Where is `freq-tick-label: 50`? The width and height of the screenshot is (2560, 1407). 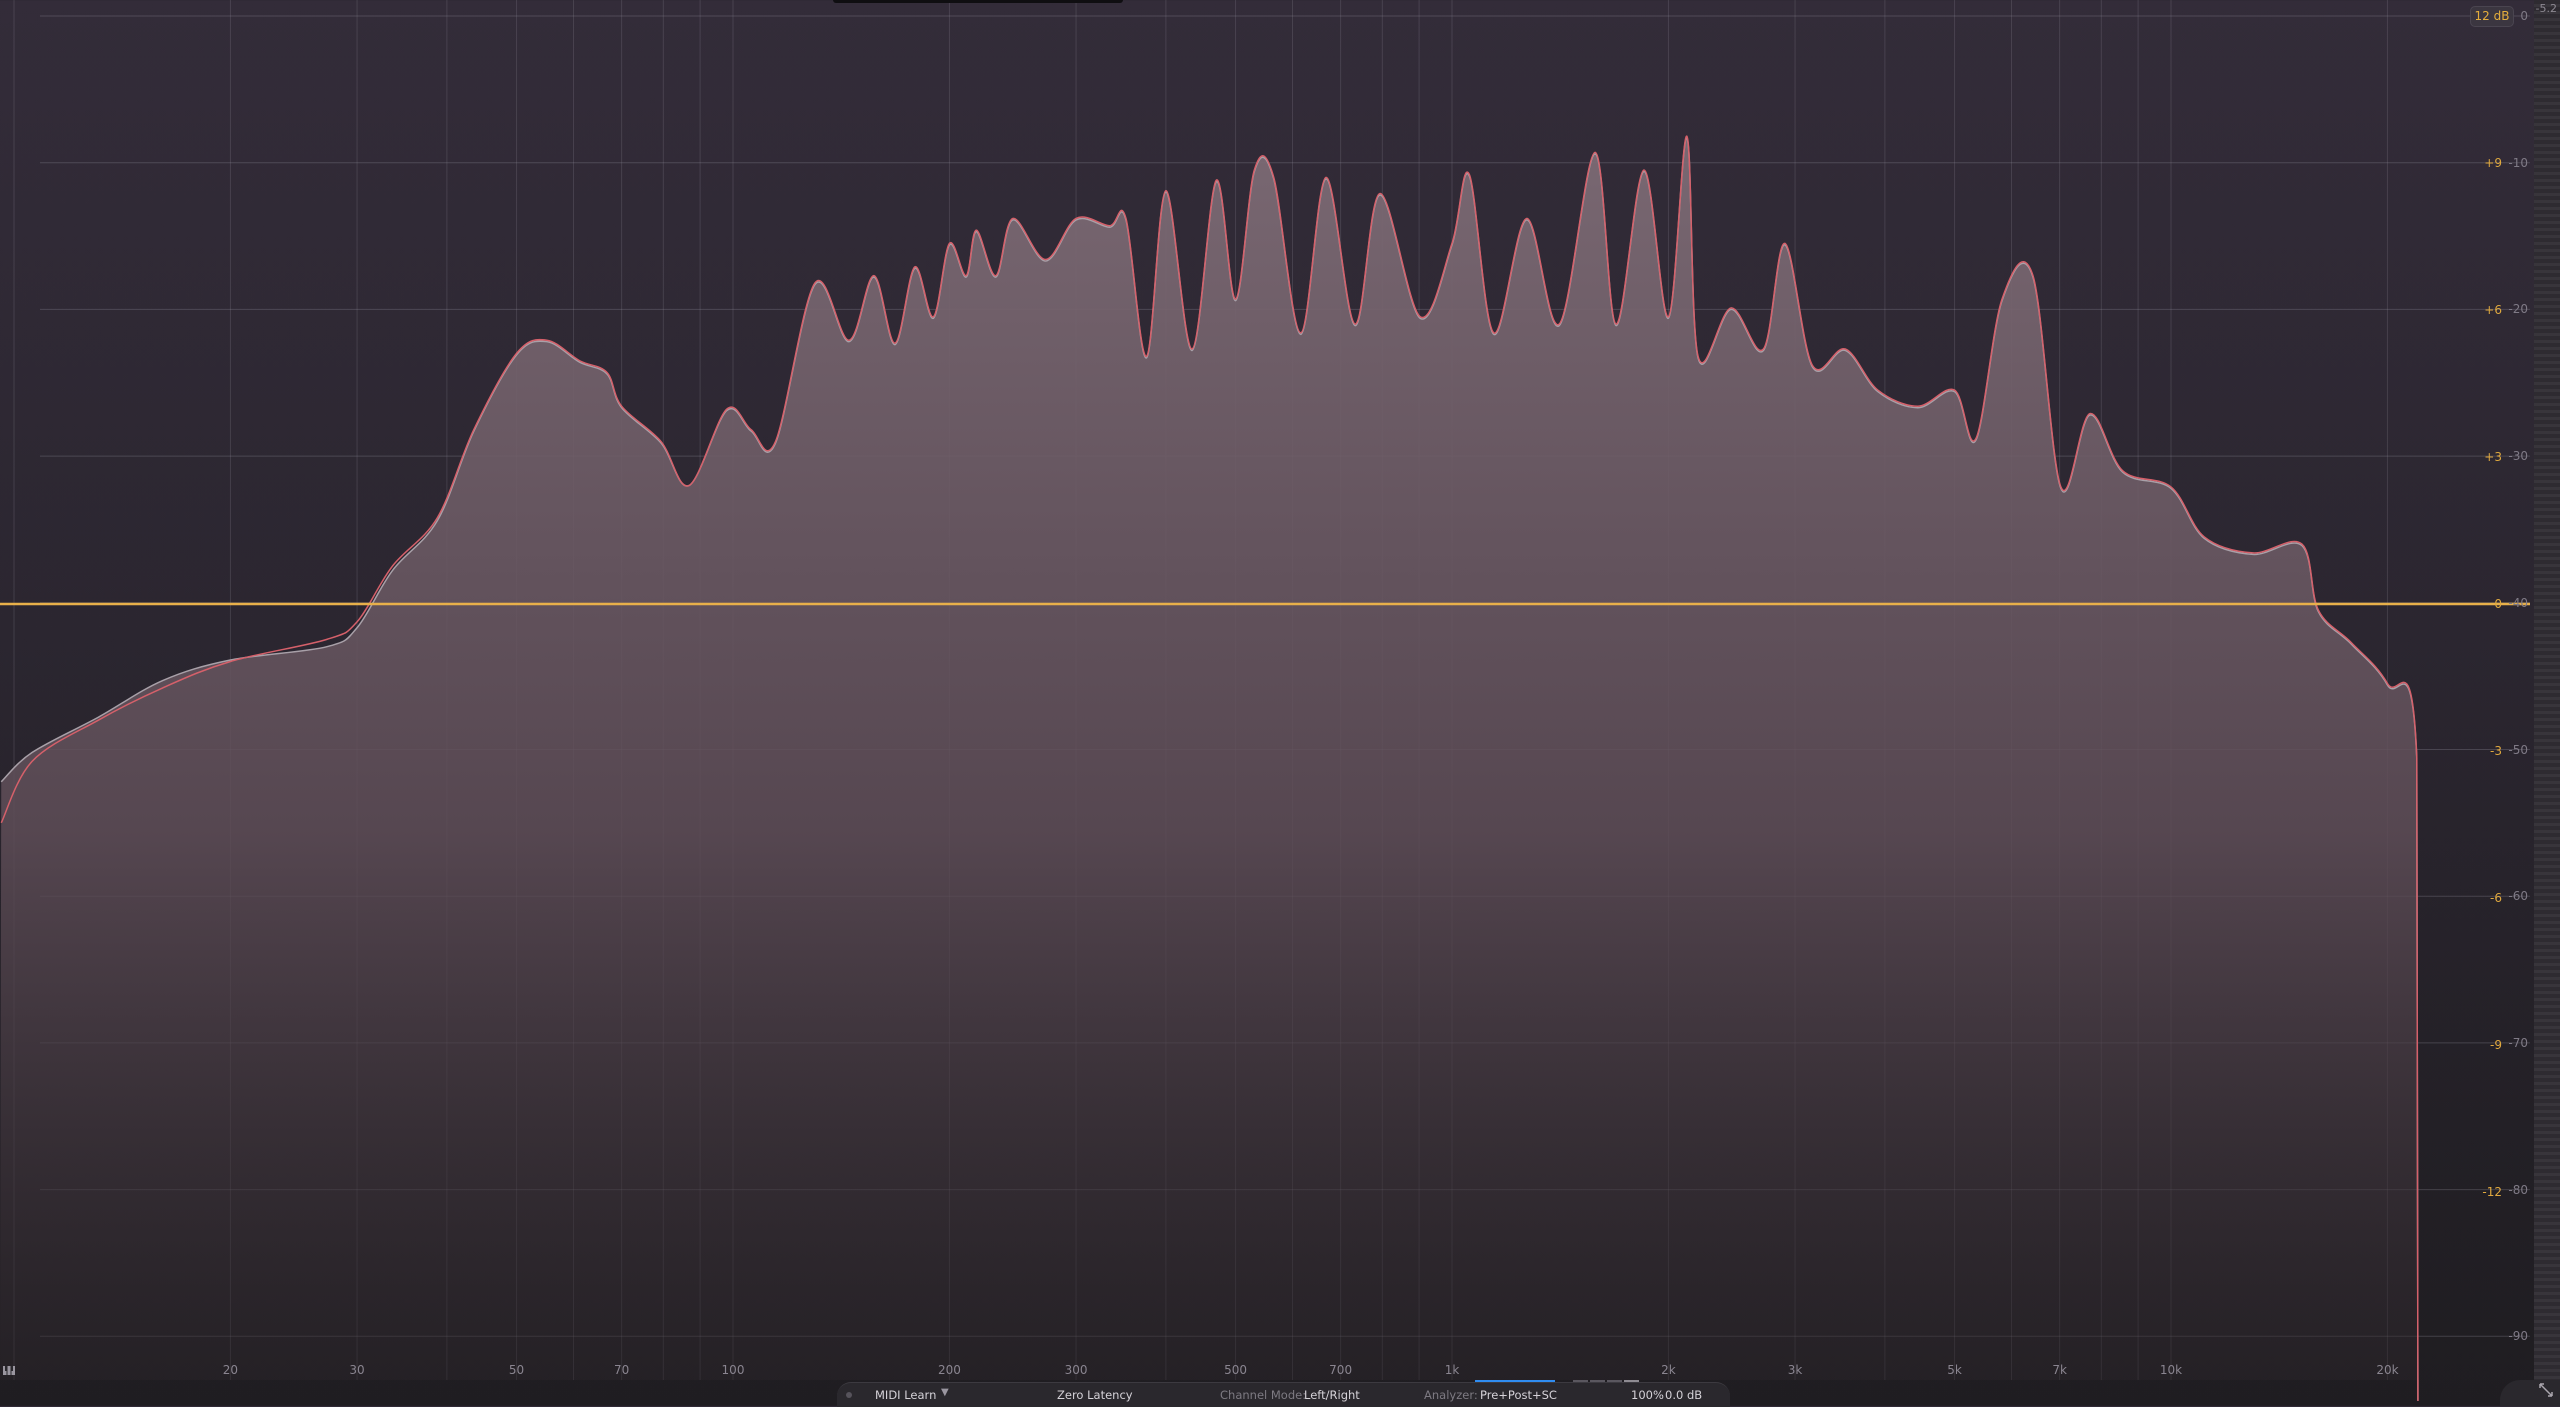
freq-tick-label: 50 is located at coordinates (516, 1370).